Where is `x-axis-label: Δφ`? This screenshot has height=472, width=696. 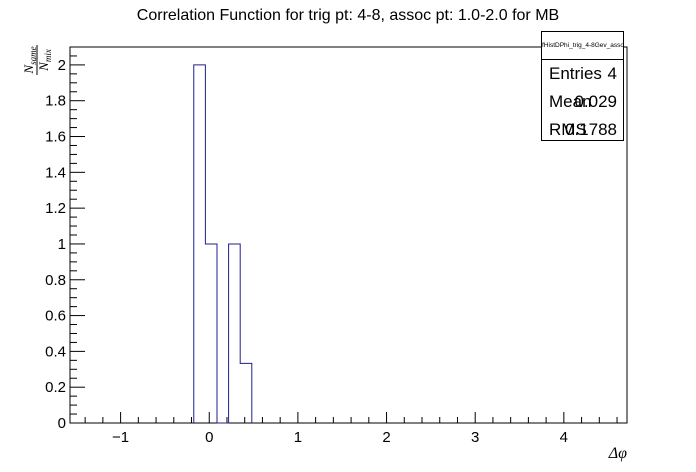 x-axis-label: Δφ is located at coordinates (617, 453).